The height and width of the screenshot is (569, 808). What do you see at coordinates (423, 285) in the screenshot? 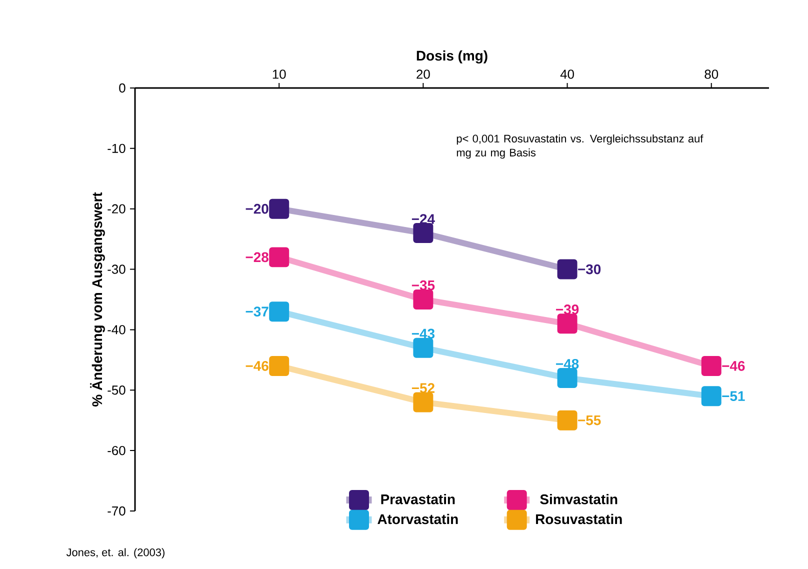
I see `data-label: −35` at bounding box center [423, 285].